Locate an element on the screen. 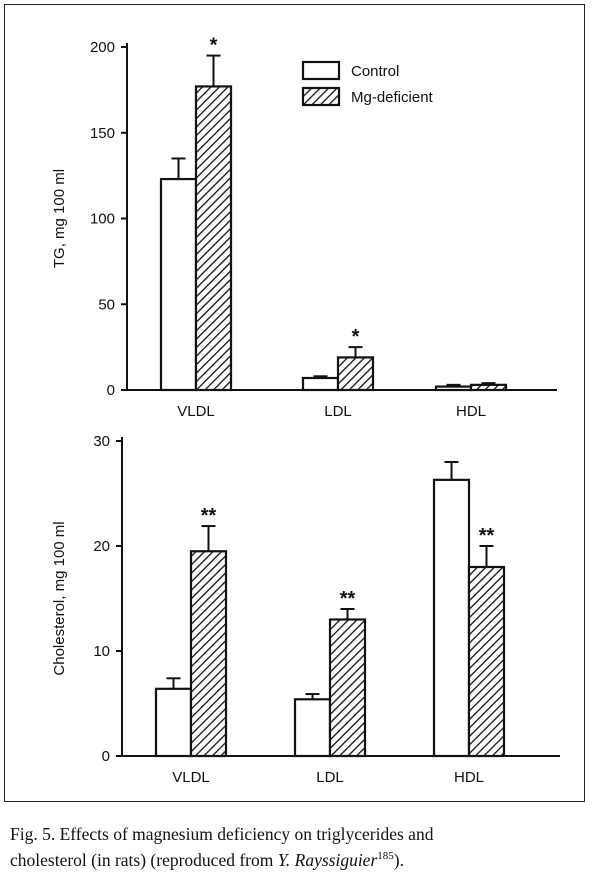 This screenshot has height=883, width=595. caption-line-2-end: ). is located at coordinates (398, 859).